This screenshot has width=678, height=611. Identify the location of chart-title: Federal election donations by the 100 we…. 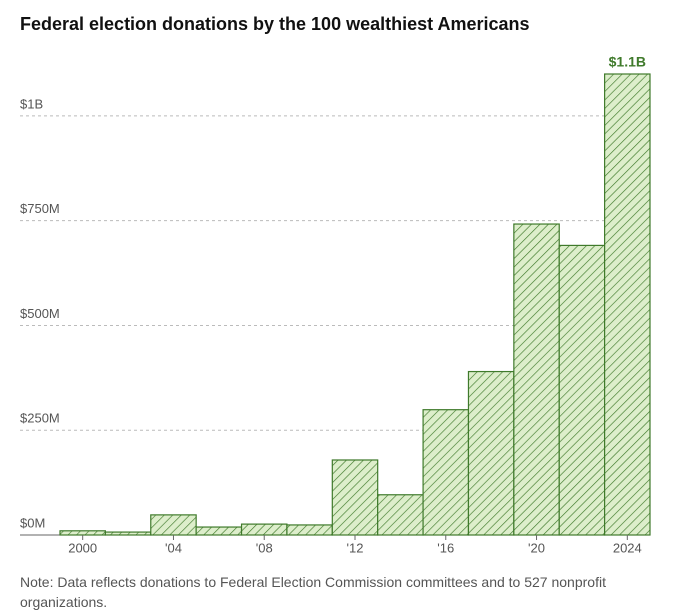
(275, 24).